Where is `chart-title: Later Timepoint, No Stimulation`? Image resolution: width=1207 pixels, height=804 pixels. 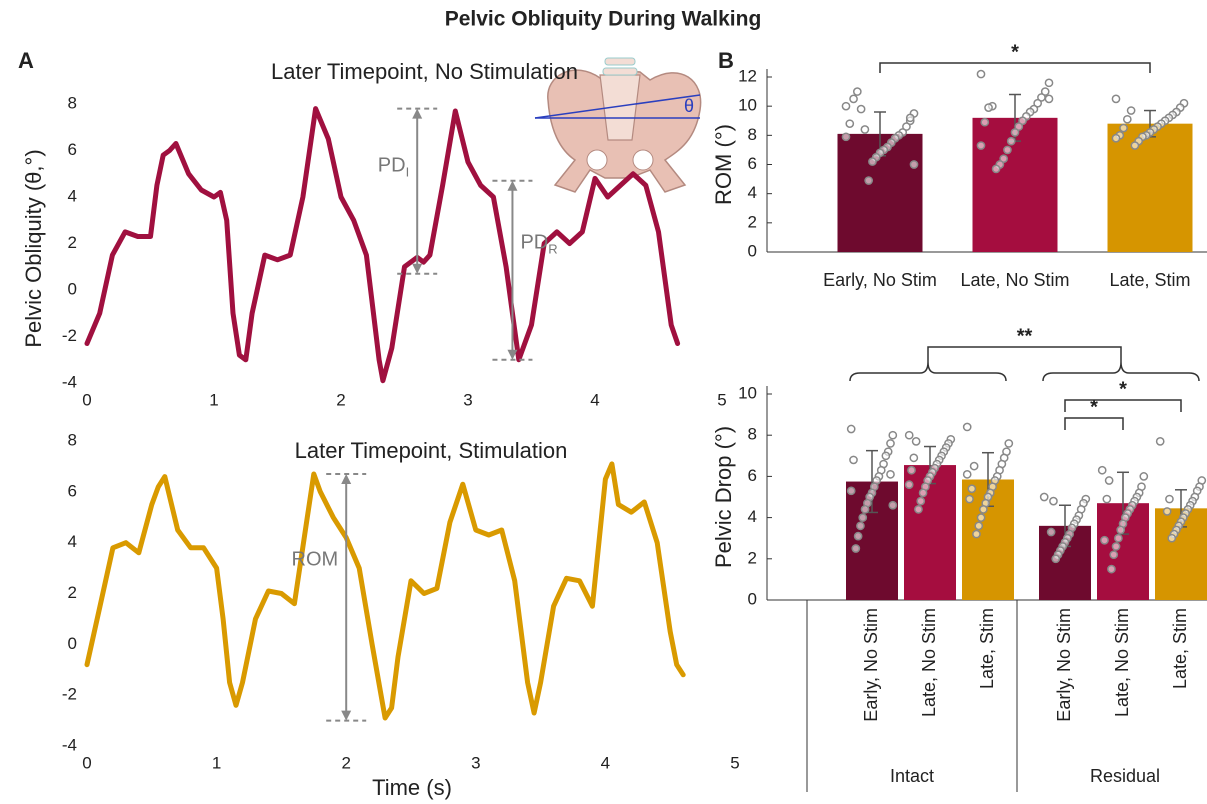 chart-title: Later Timepoint, No Stimulation is located at coordinates (424, 71).